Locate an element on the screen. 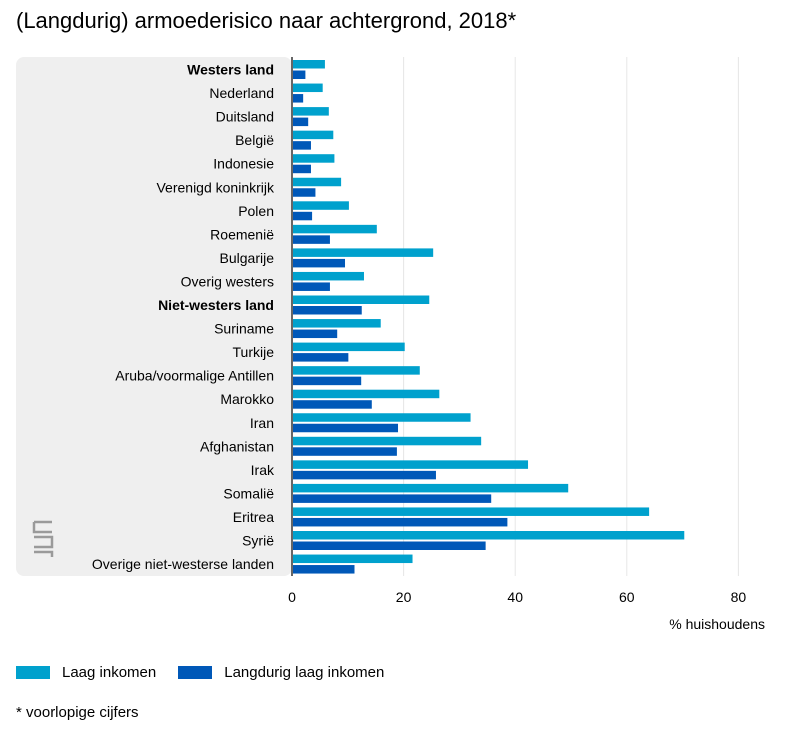  category-label: Overige niet-westerse landen is located at coordinates (183, 564).